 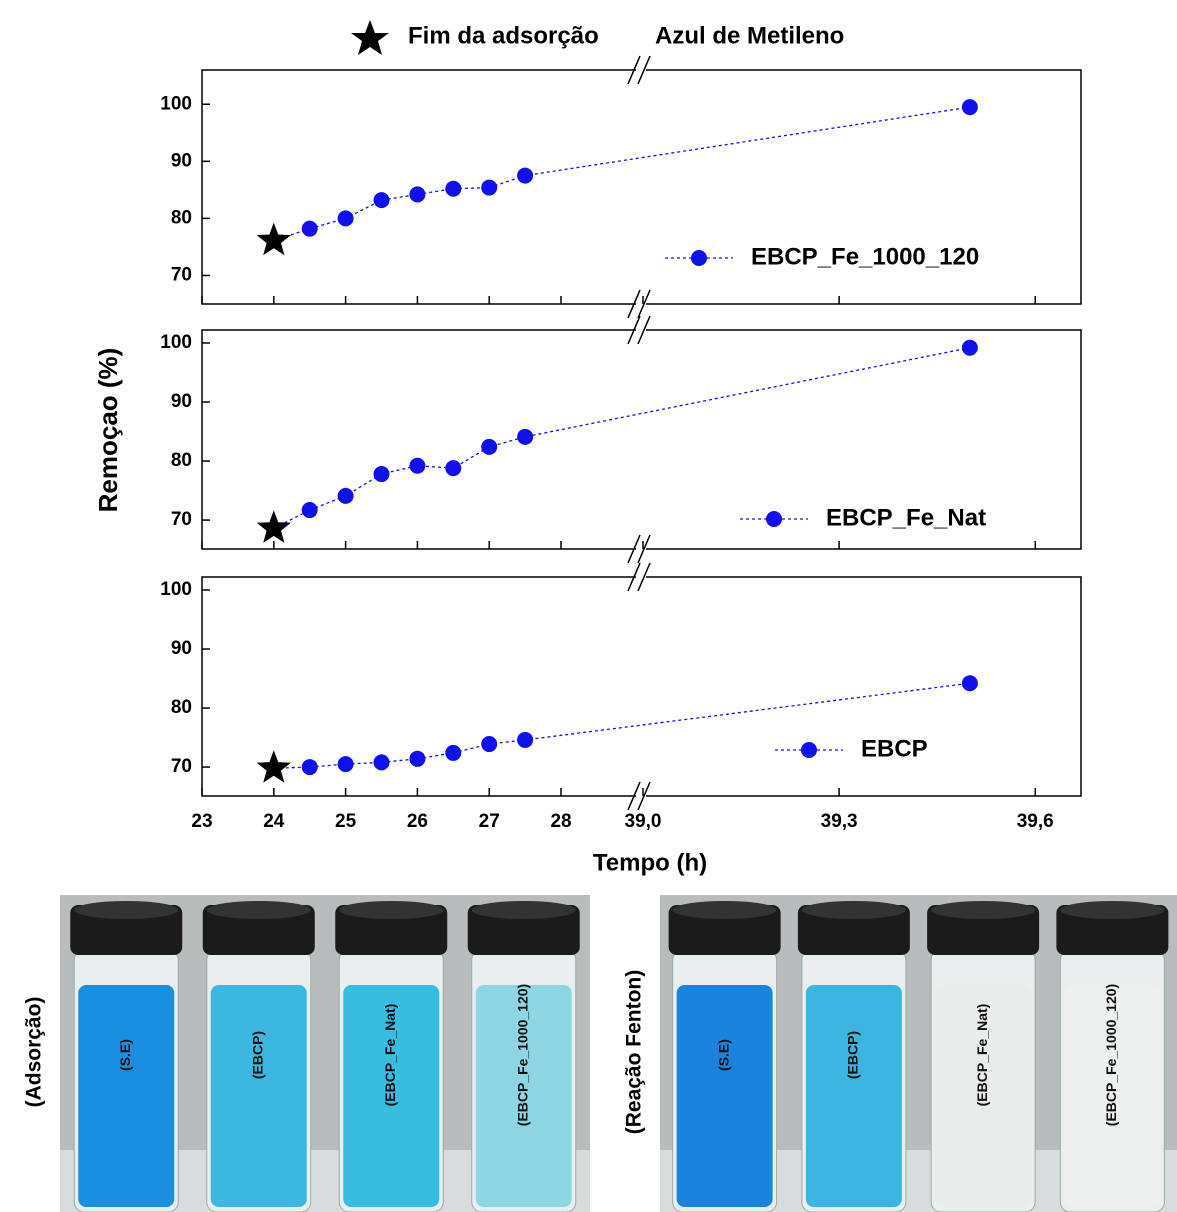 I want to click on legend-label: EBCP_Fe_Nat, so click(x=906, y=517).